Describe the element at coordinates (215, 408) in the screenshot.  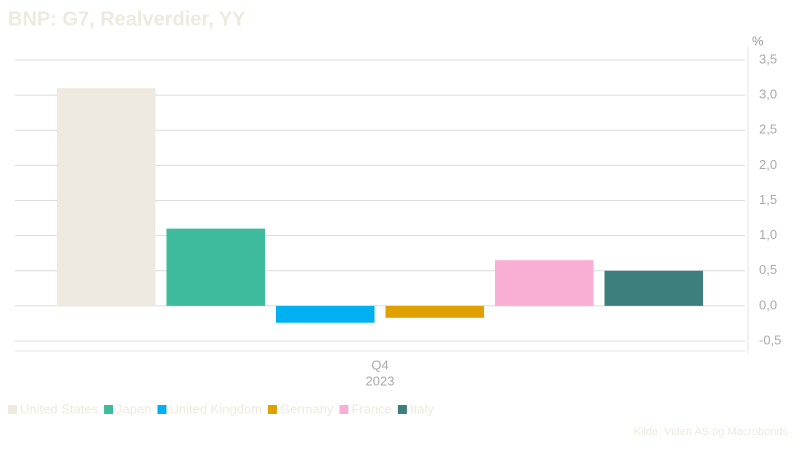
I see `legend-label: United Kingdom` at that location.